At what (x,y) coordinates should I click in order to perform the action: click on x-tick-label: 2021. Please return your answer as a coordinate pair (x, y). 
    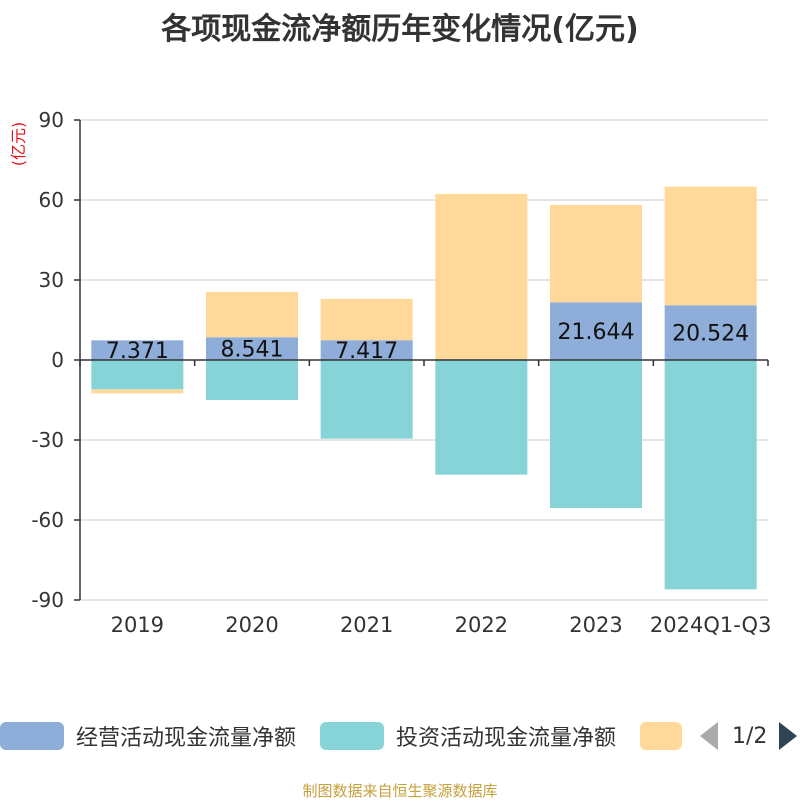
    Looking at the image, I should click on (366, 625).